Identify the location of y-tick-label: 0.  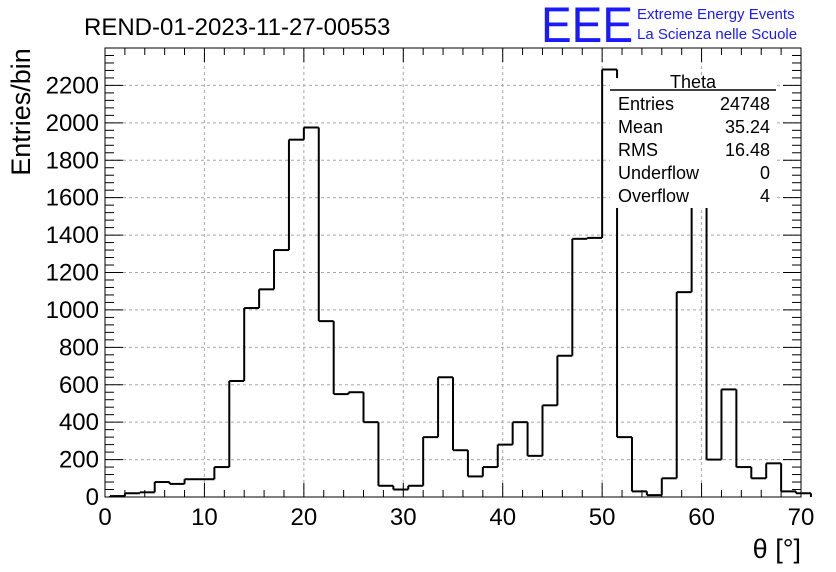
(92, 497).